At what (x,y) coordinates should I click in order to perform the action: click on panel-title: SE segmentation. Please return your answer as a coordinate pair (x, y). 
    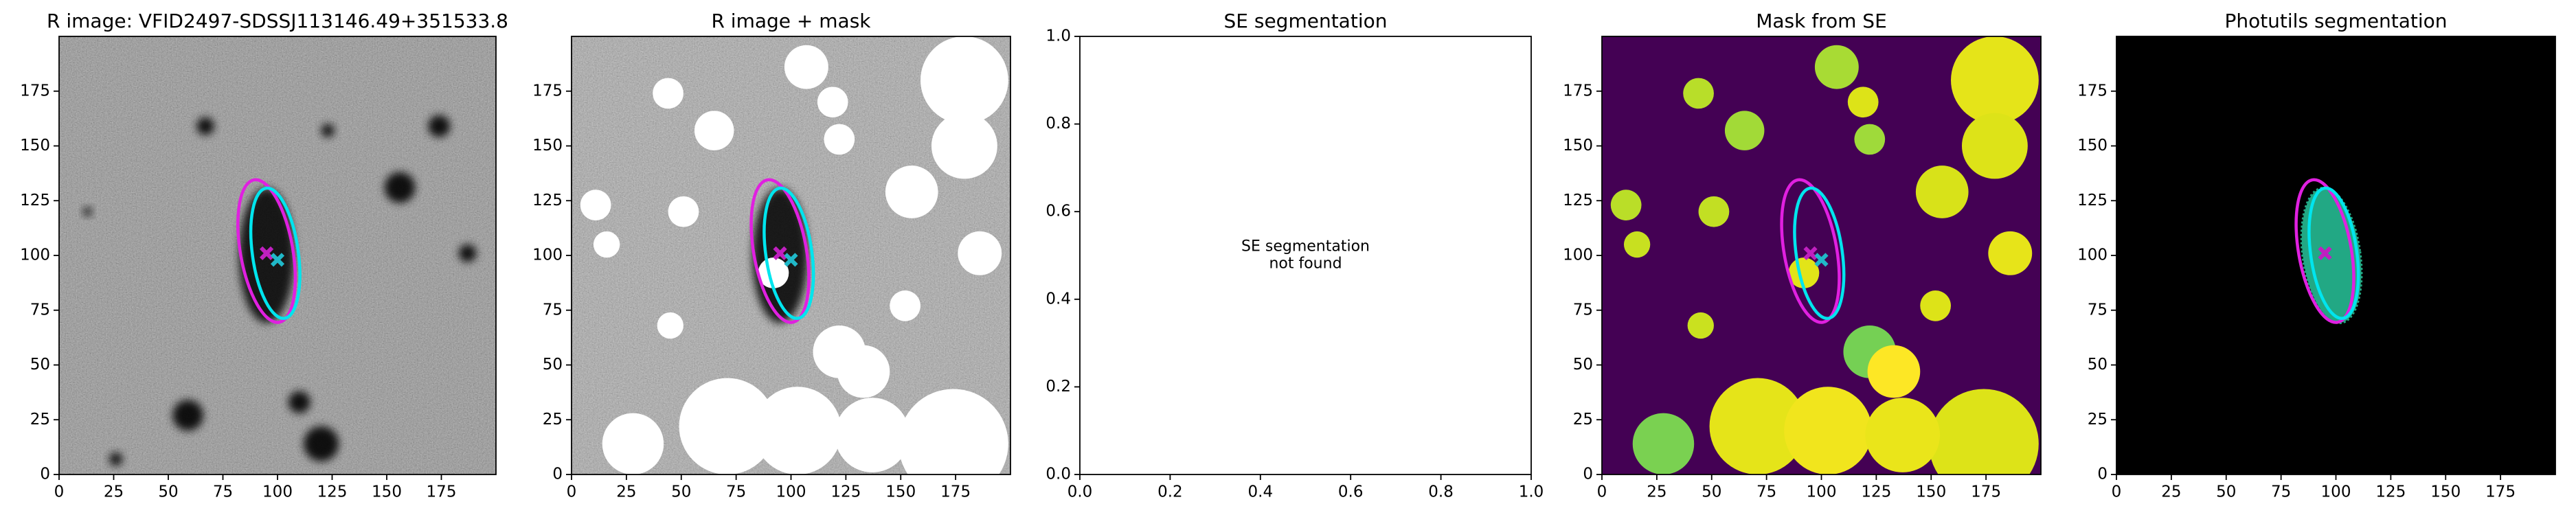
    Looking at the image, I should click on (1306, 21).